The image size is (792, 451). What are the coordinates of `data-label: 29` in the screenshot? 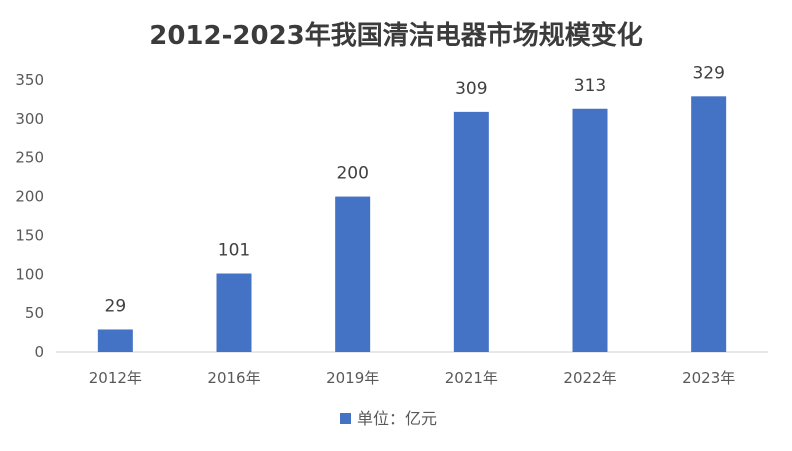 It's located at (116, 306).